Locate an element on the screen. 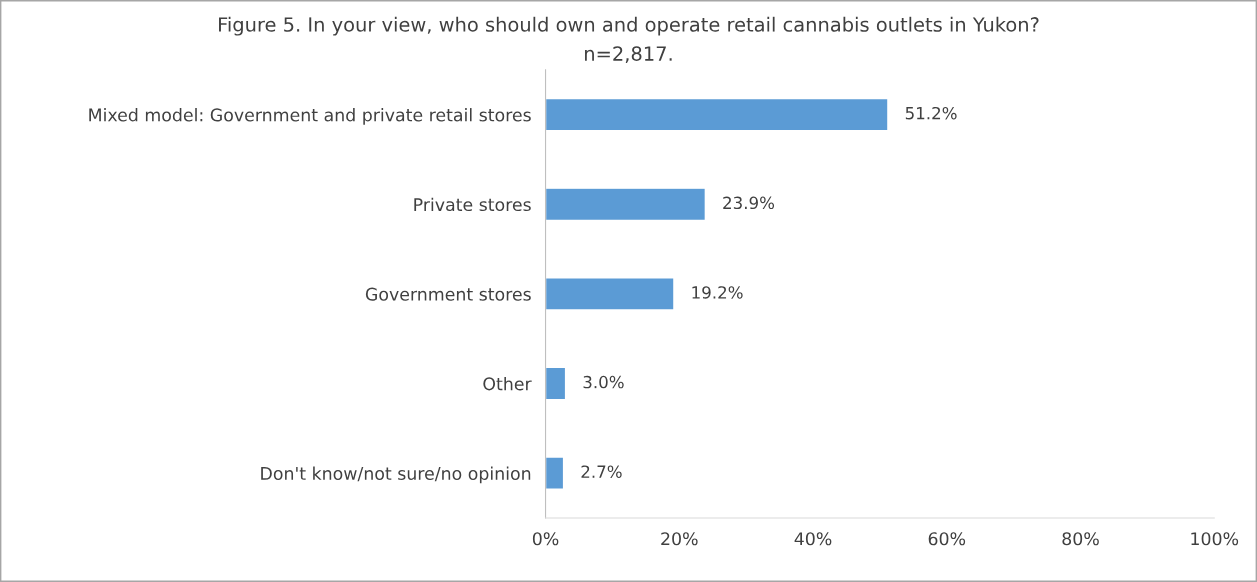 Image resolution: width=1257 pixels, height=582 pixels. data-label: 23.9% is located at coordinates (749, 203).